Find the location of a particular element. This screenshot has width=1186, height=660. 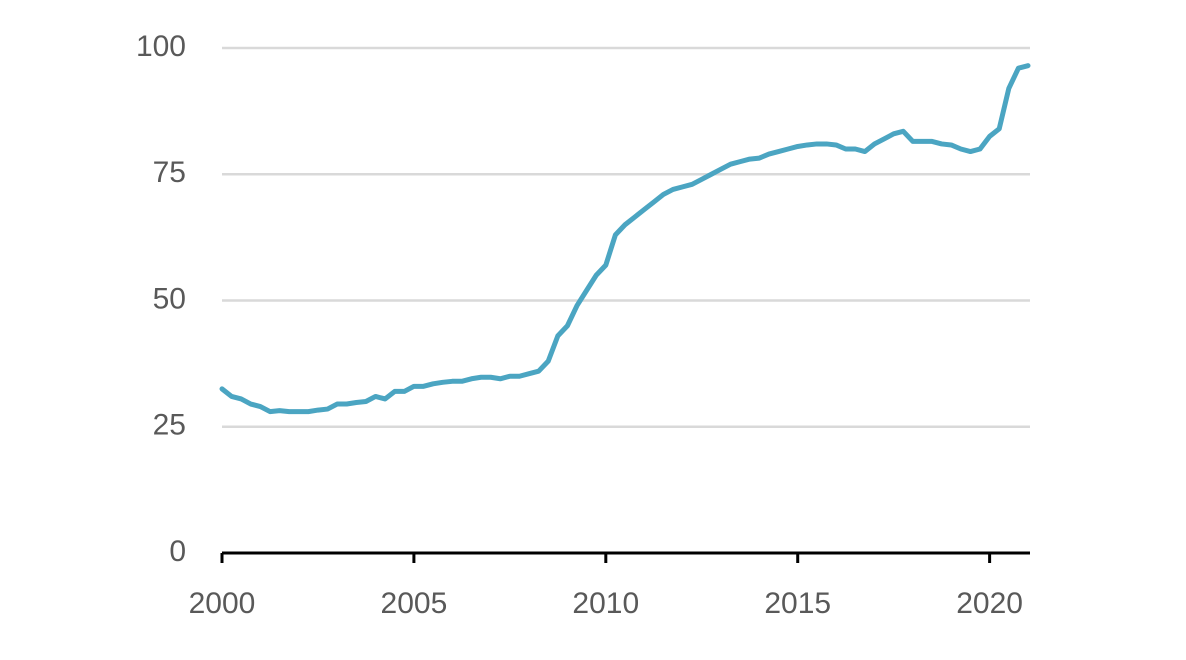

x-tick-label: 2015 is located at coordinates (797, 603).